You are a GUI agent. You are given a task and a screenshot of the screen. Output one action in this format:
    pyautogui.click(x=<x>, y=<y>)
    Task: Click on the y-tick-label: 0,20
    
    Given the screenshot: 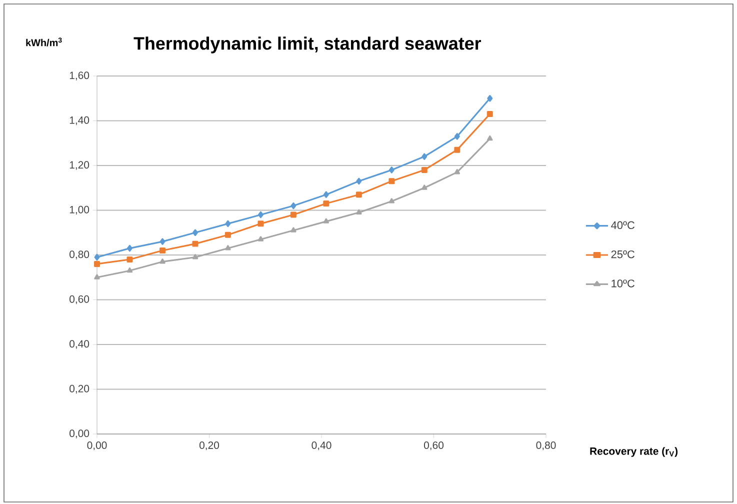 What is the action you would take?
    pyautogui.click(x=80, y=389)
    